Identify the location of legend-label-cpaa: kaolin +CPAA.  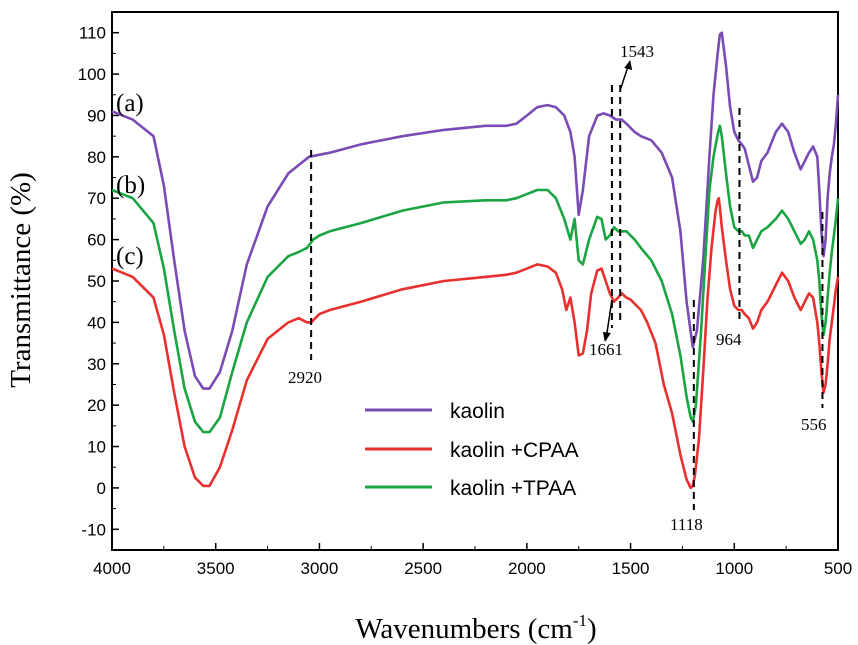
(514, 450).